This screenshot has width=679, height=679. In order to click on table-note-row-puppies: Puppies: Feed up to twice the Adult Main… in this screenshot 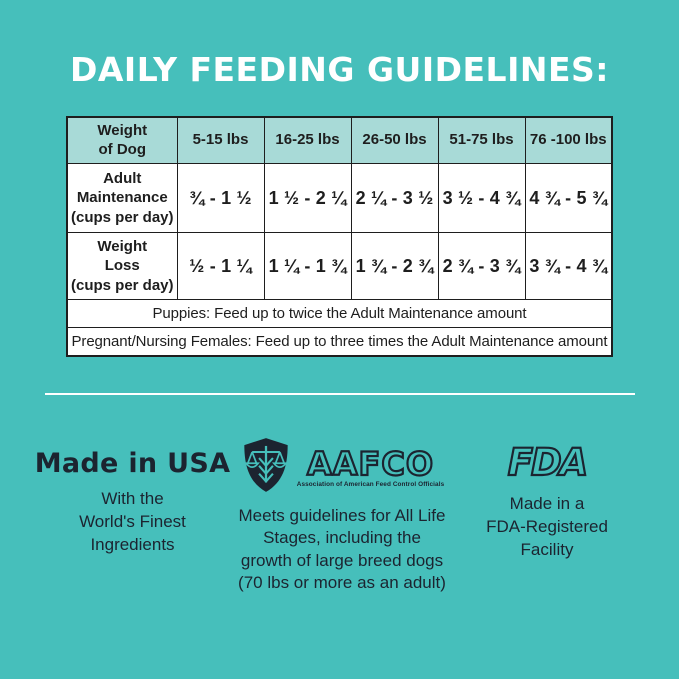, I will do `click(339, 313)`.